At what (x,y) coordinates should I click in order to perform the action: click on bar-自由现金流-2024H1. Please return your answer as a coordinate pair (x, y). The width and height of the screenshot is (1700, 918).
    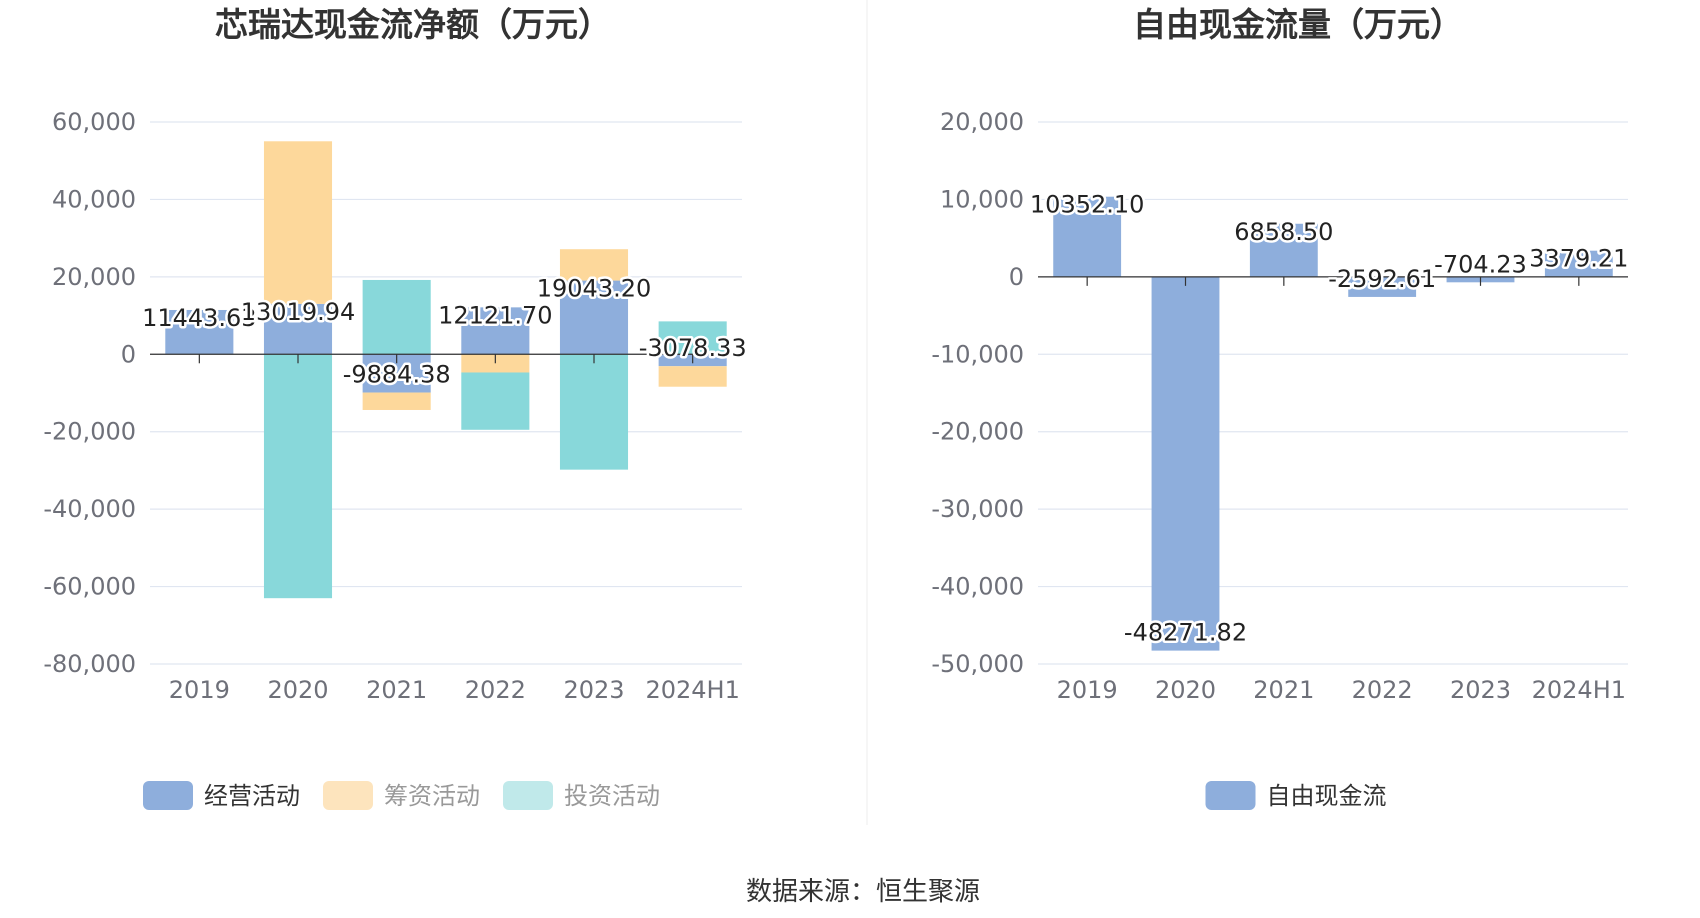
    Looking at the image, I should click on (1578, 263).